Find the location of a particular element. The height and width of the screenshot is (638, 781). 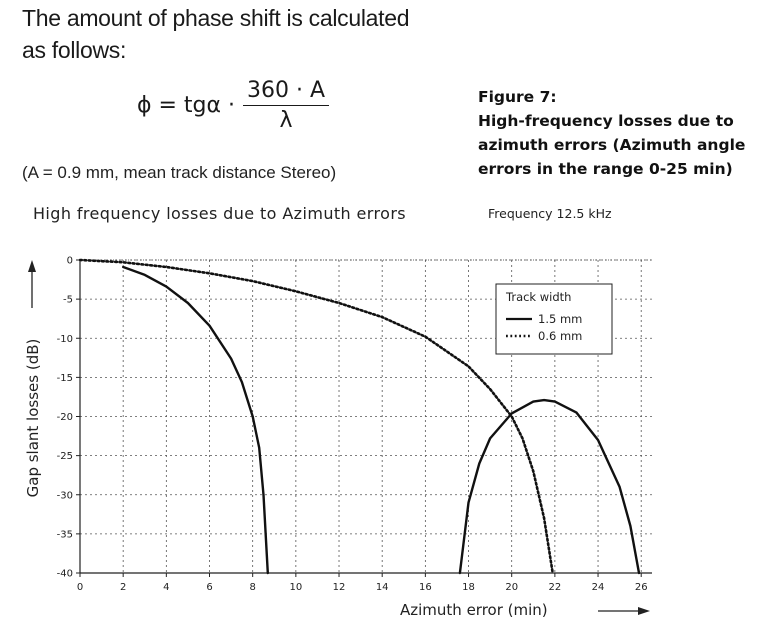

x-tick-label: 22 is located at coordinates (555, 587).